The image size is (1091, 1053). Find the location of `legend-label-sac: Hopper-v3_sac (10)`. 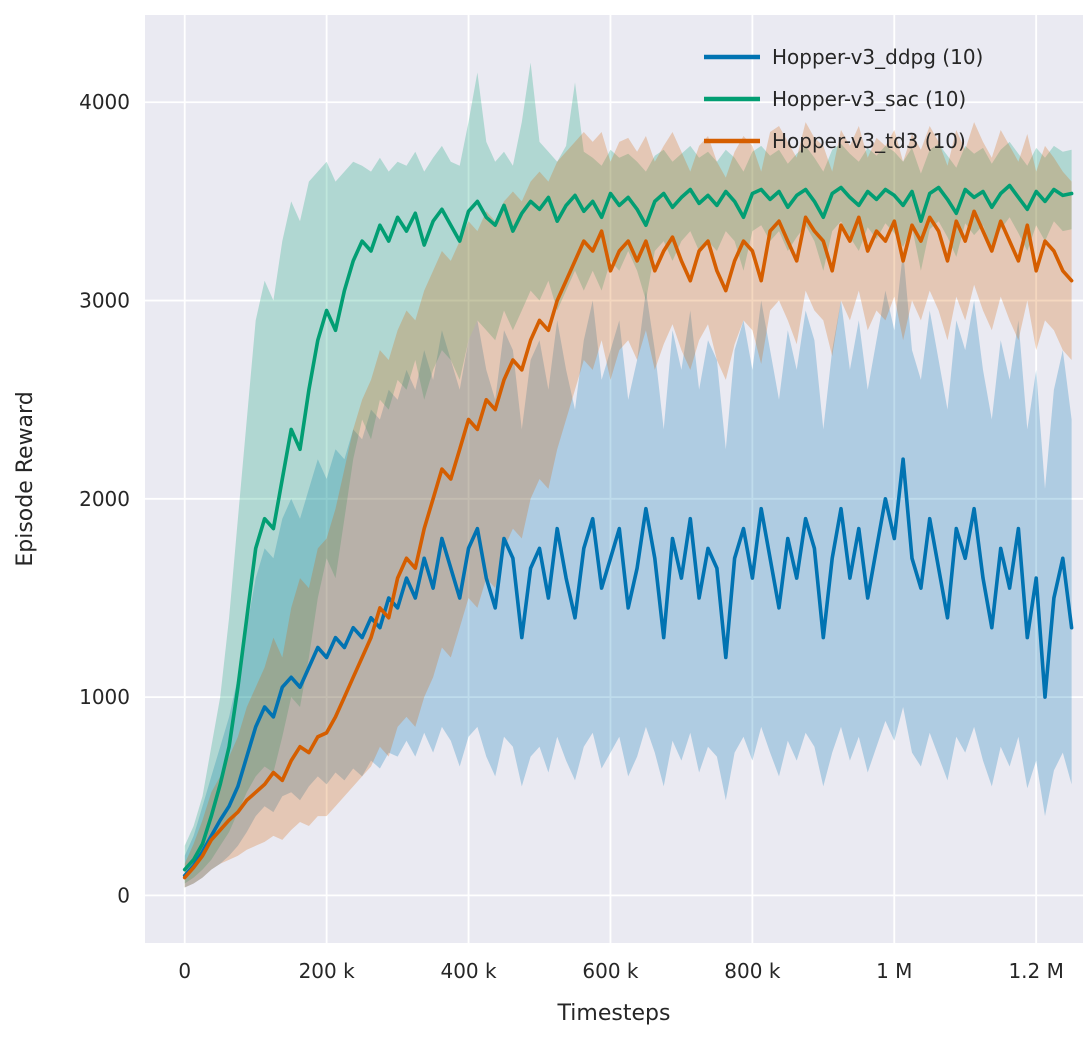

legend-label-sac: Hopper-v3_sac (10) is located at coordinates (869, 99).